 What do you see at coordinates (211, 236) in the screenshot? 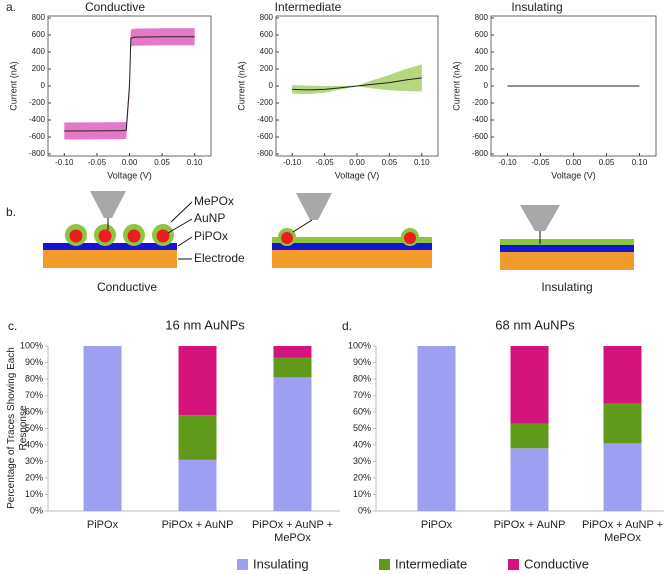
I see `diagram-label: PiPOx` at bounding box center [211, 236].